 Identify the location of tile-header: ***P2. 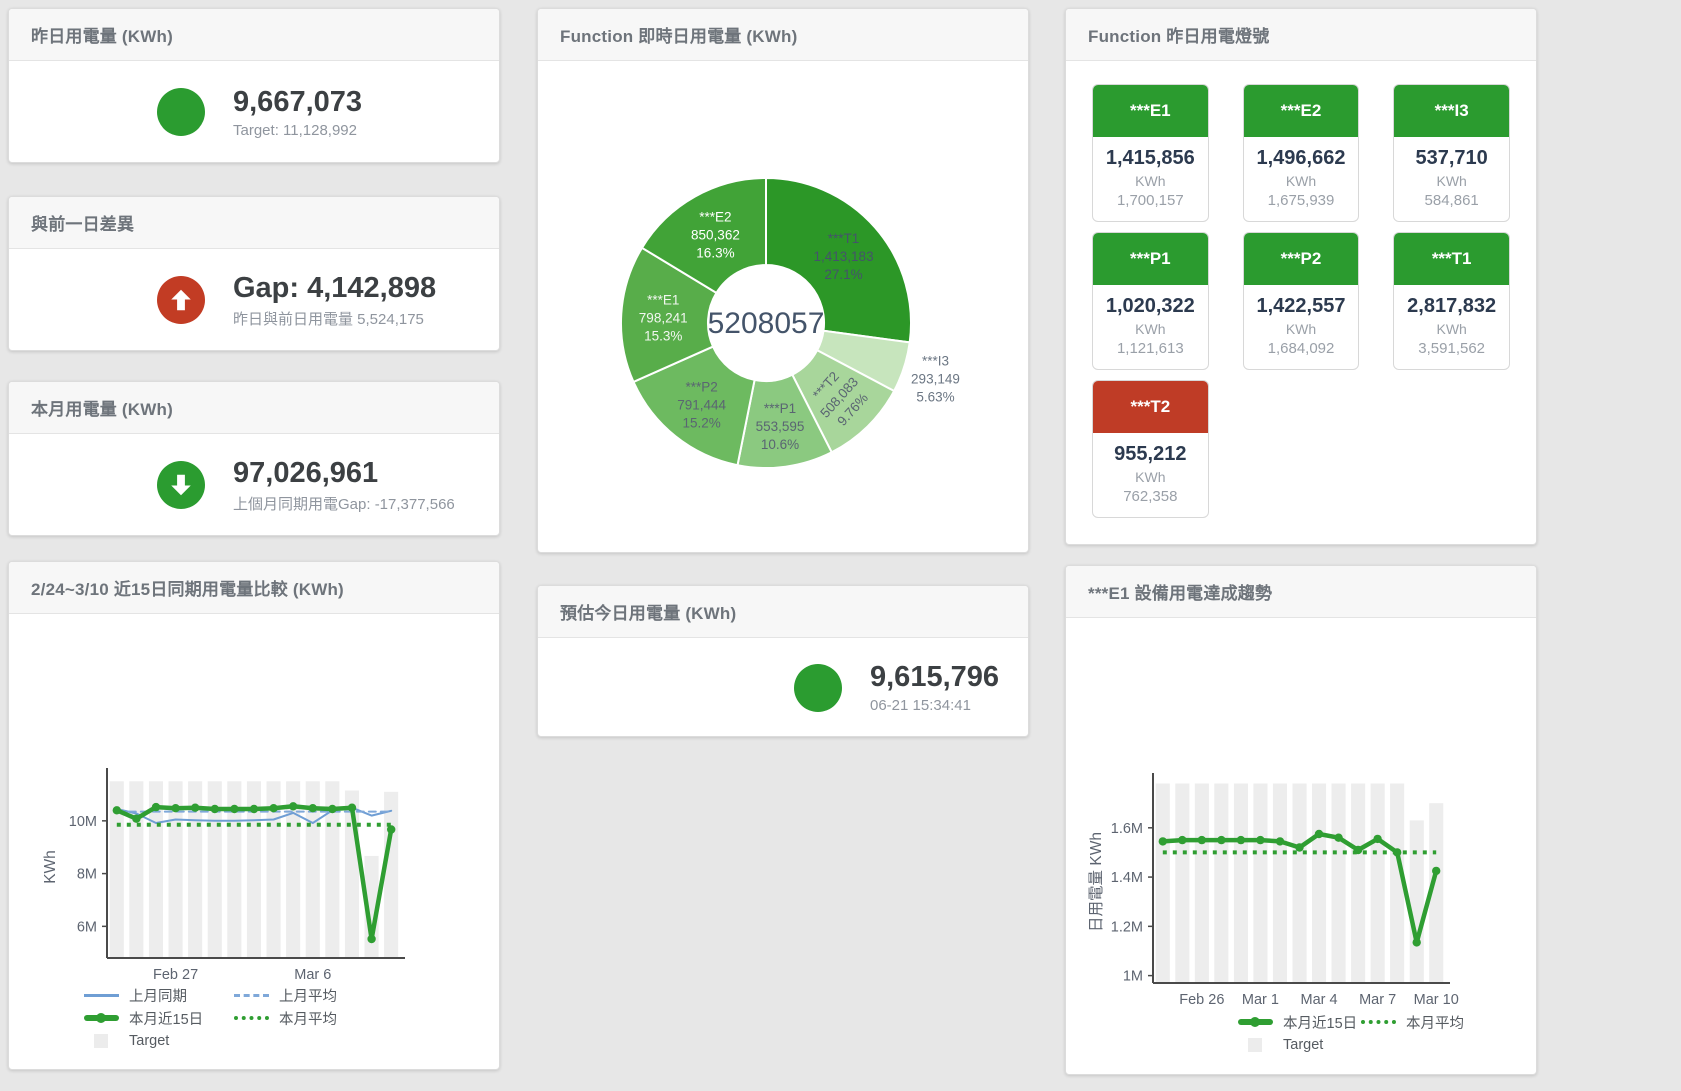
(1301, 259).